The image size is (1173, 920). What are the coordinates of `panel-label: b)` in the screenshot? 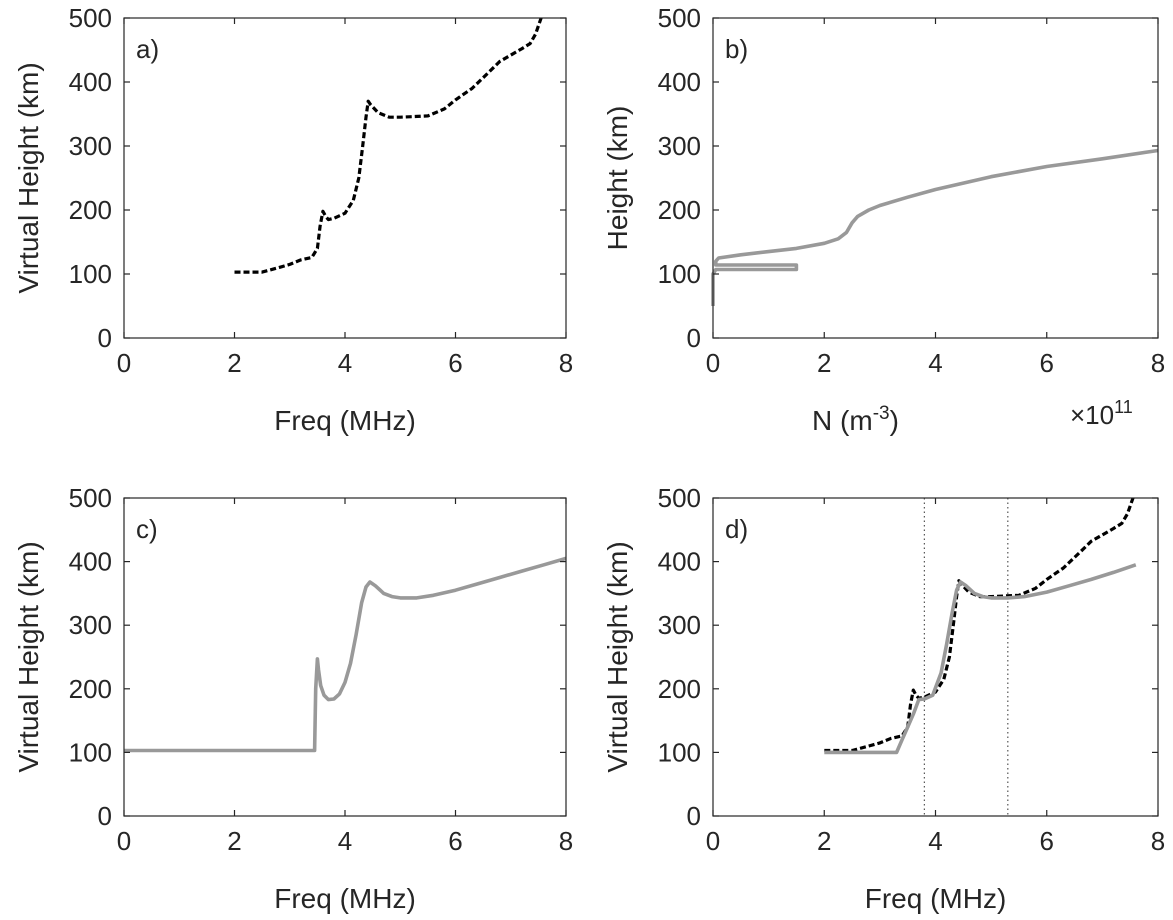 It's located at (736, 49).